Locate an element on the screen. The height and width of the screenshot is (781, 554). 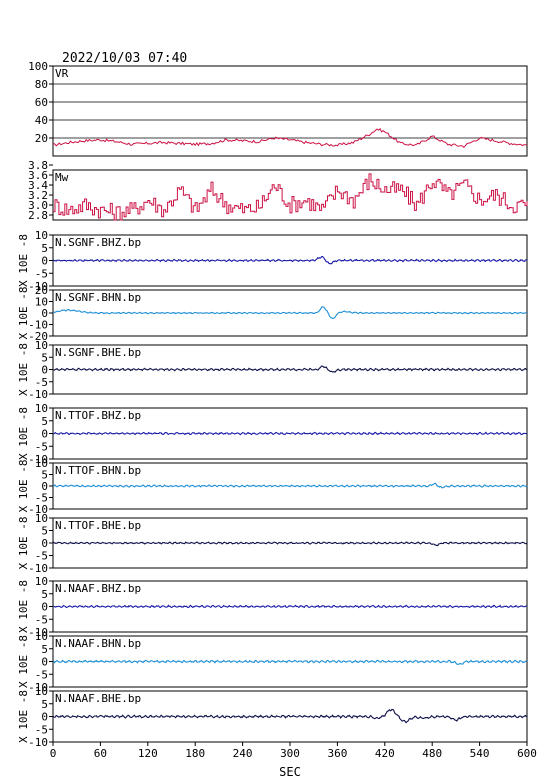
x-tick-label: 360 is located at coordinates (337, 753).